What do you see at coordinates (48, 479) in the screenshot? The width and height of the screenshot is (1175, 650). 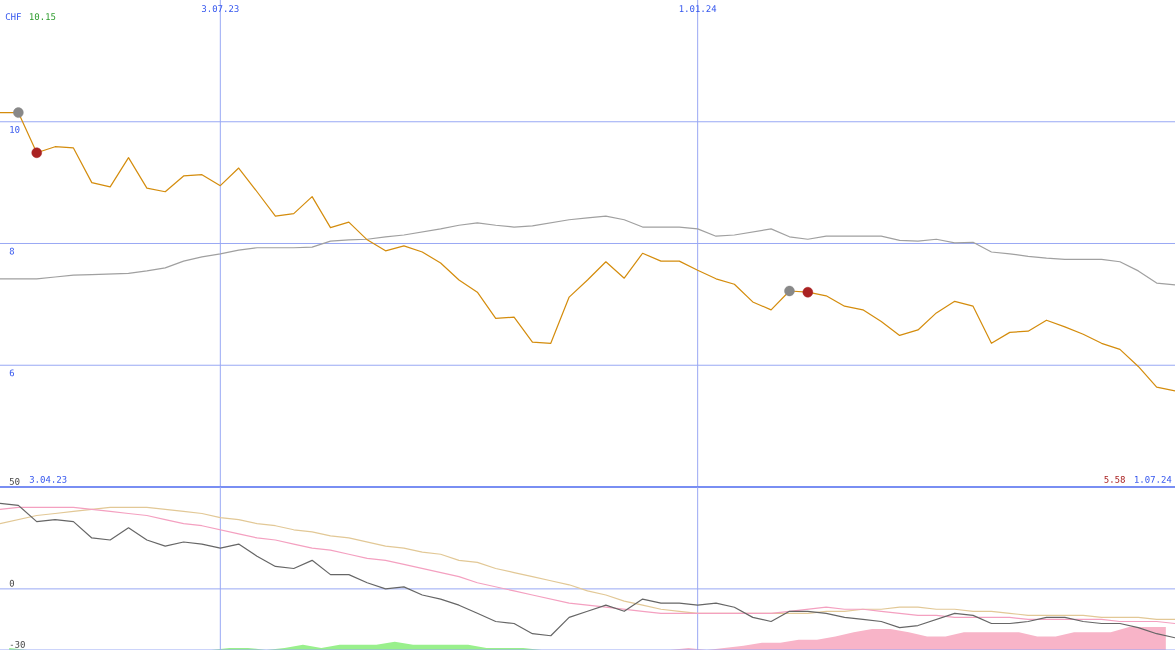 I see `annotation: 3.04.23` at bounding box center [48, 479].